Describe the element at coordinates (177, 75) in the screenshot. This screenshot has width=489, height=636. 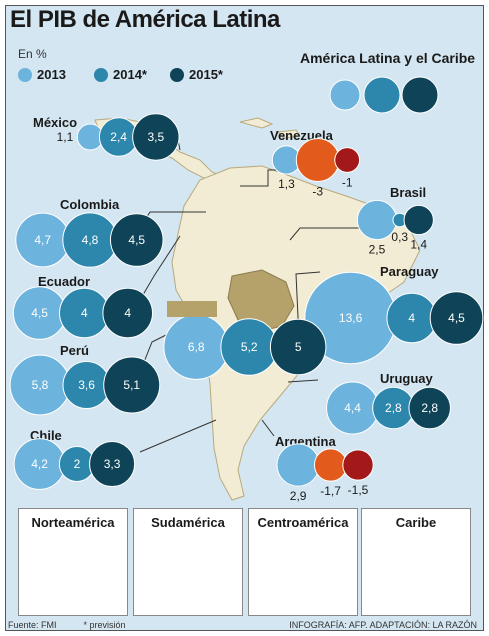
I see `legend-swatch-2015` at that location.